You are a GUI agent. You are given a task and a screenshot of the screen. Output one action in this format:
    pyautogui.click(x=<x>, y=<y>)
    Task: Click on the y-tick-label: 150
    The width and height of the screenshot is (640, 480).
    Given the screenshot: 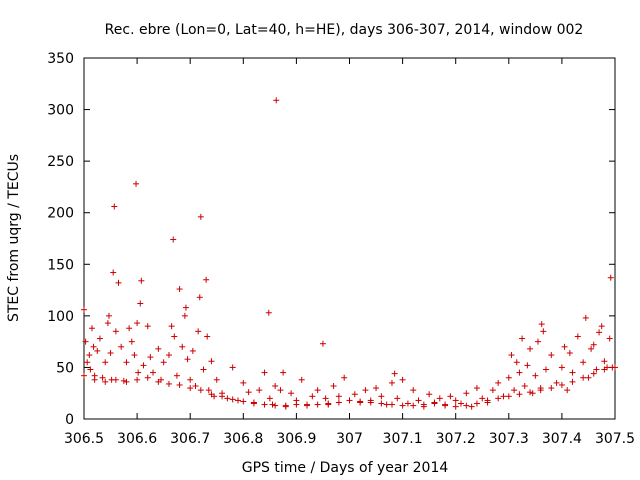 What is the action you would take?
    pyautogui.click(x=60, y=265)
    